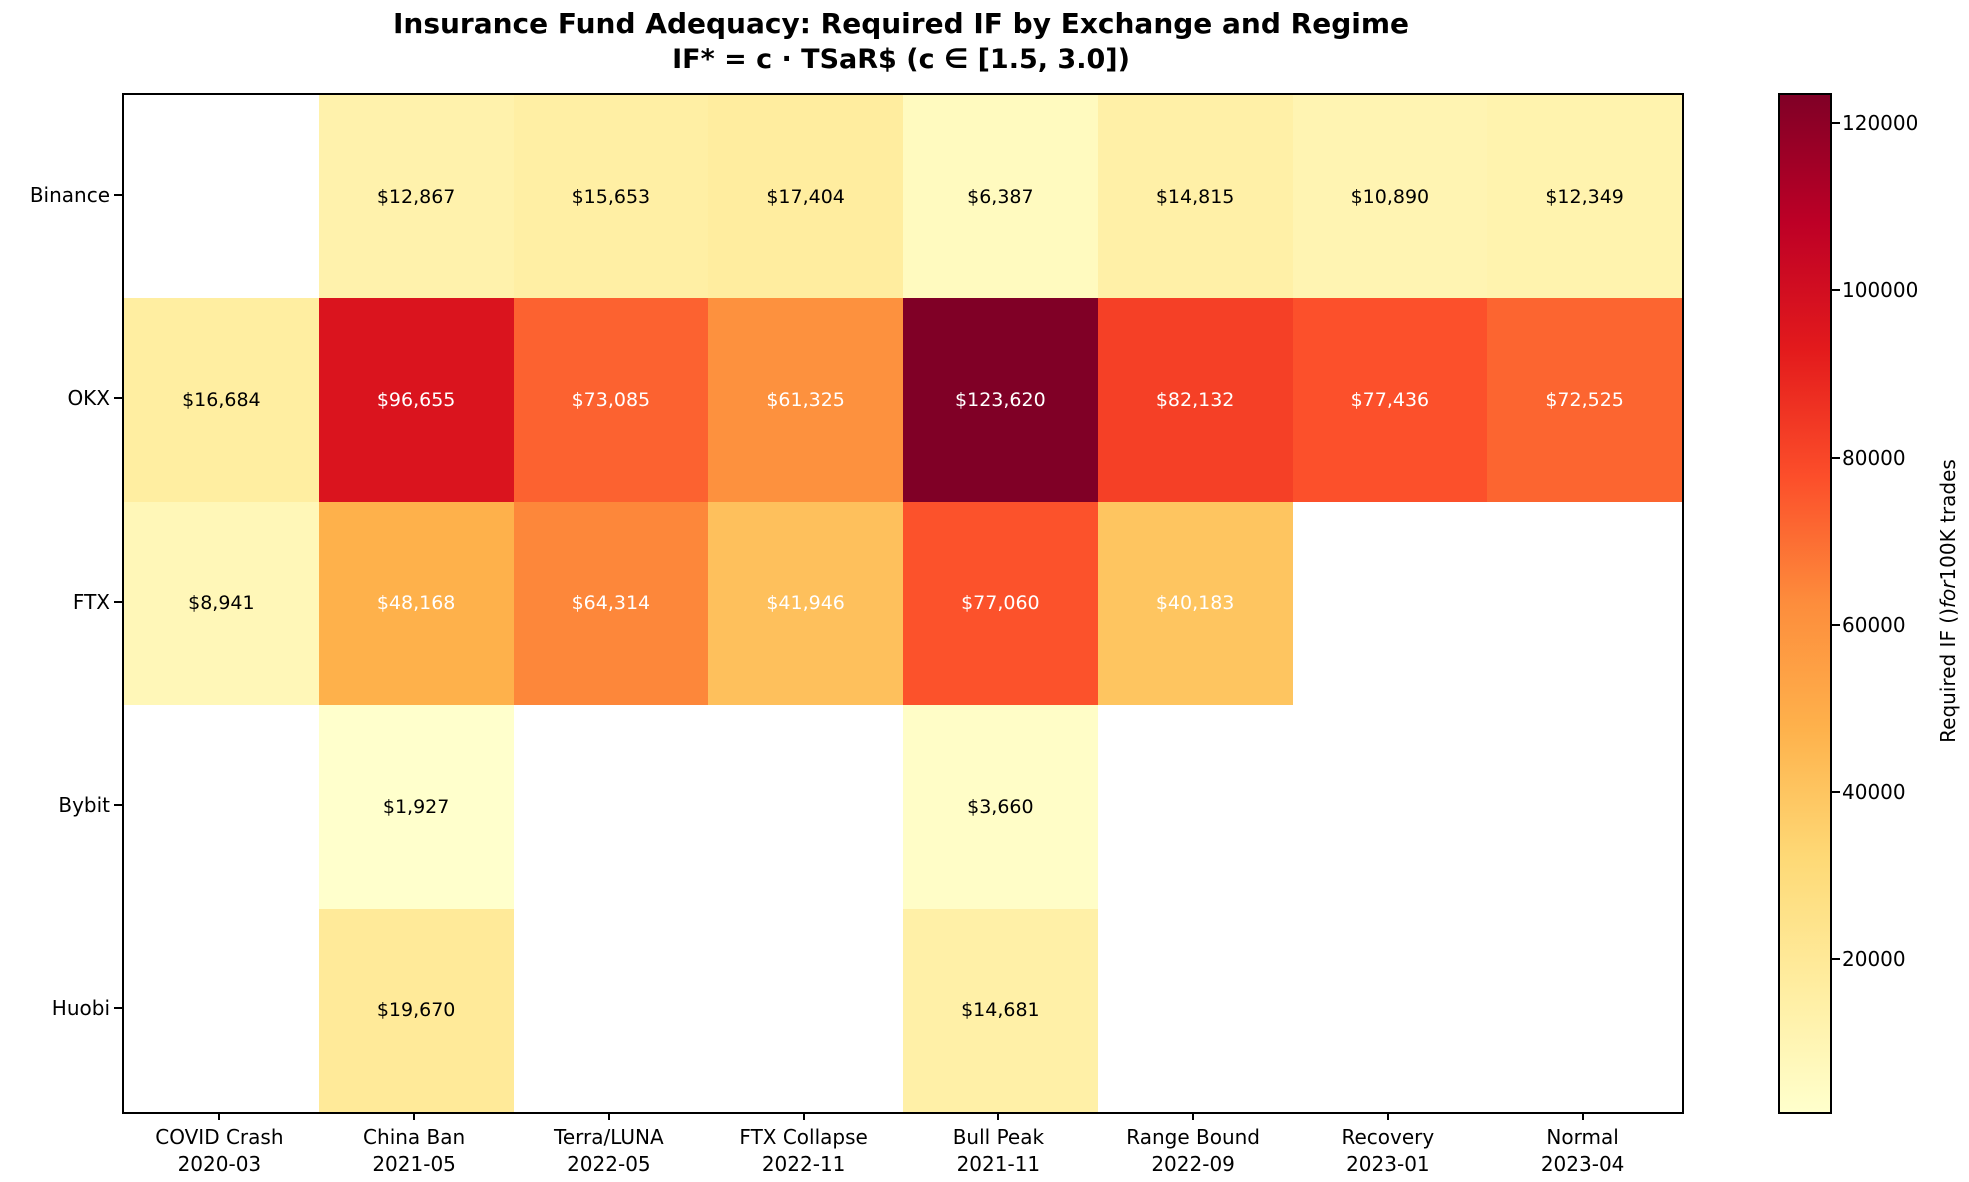 This screenshot has height=1182, width=1969. I want to click on heatmap-cell-binance-6: $14,815, so click(1195, 197).